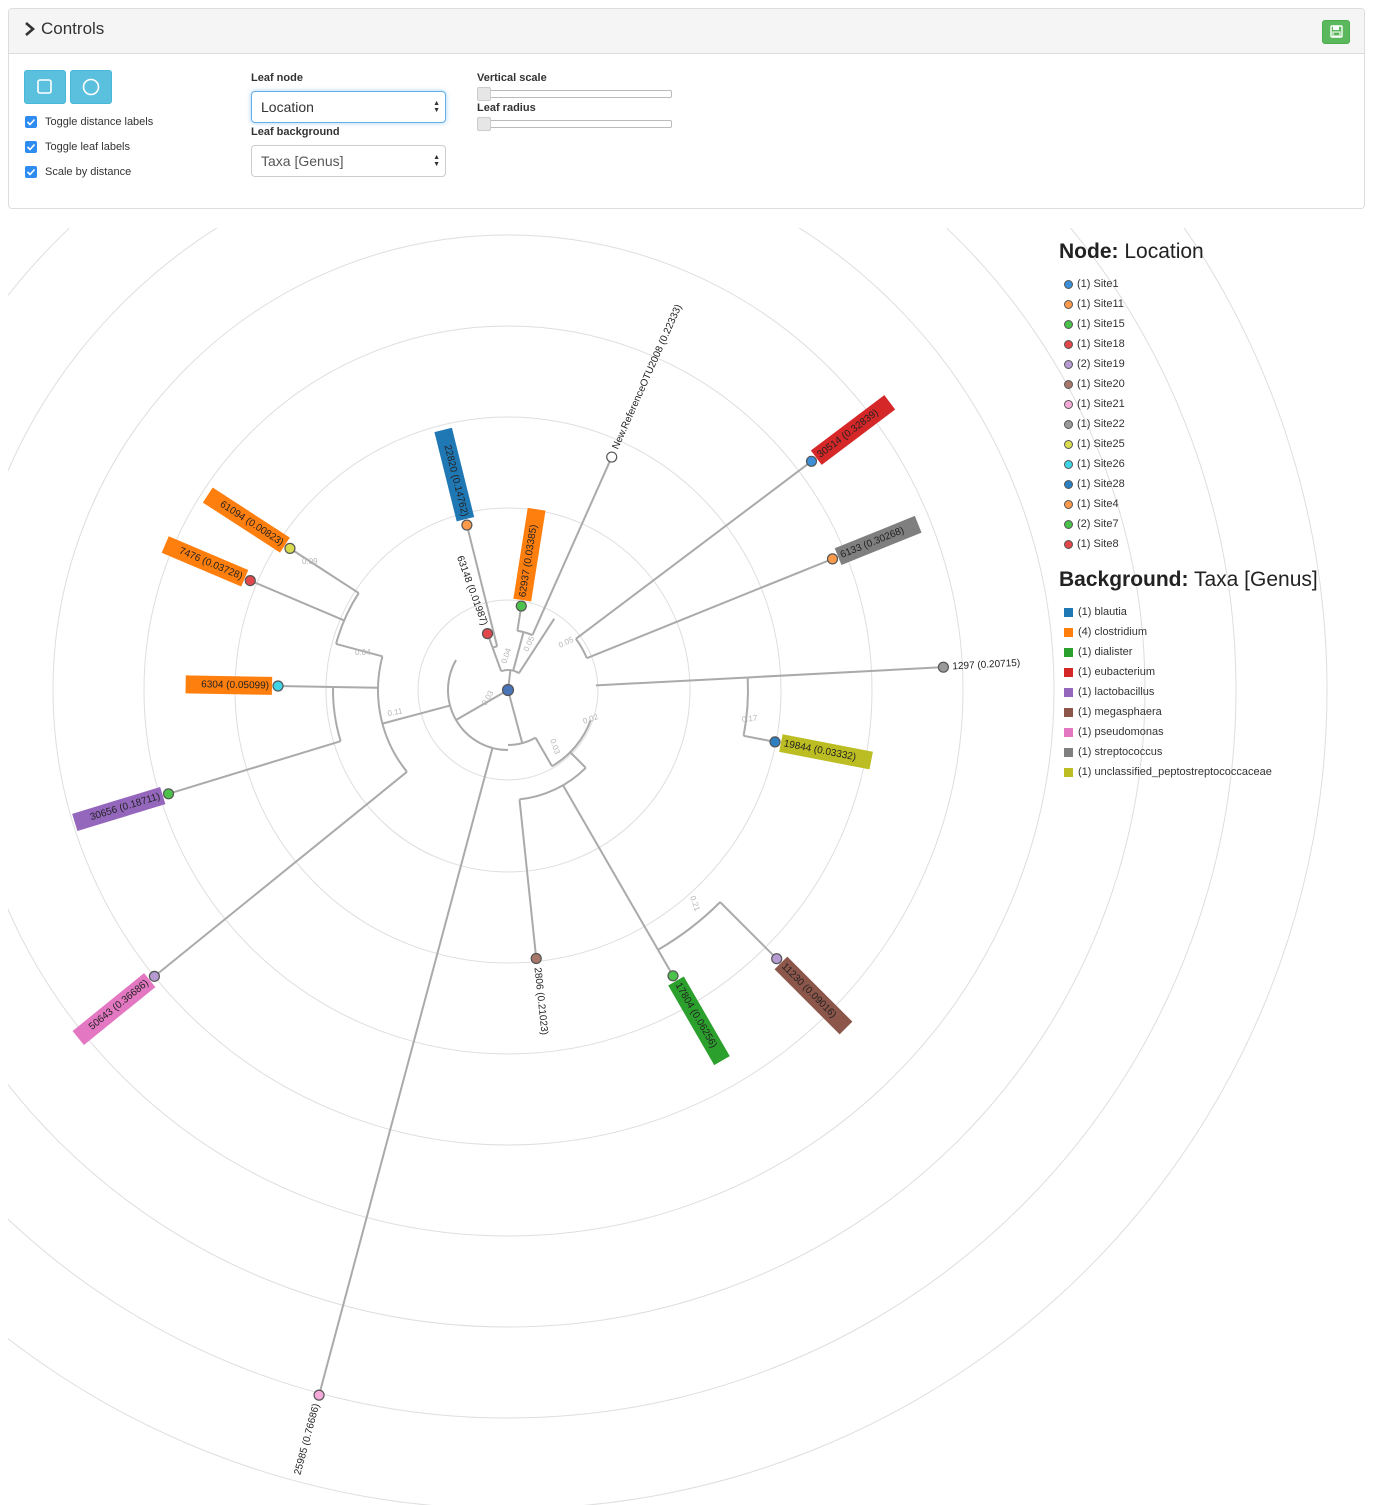  I want to click on background-legend-item: (1) streptococcus, so click(1113, 752).